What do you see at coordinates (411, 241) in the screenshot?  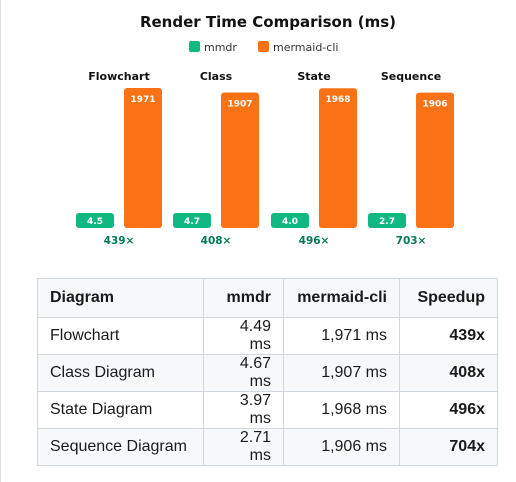 I see `speedup-label: 703×` at bounding box center [411, 241].